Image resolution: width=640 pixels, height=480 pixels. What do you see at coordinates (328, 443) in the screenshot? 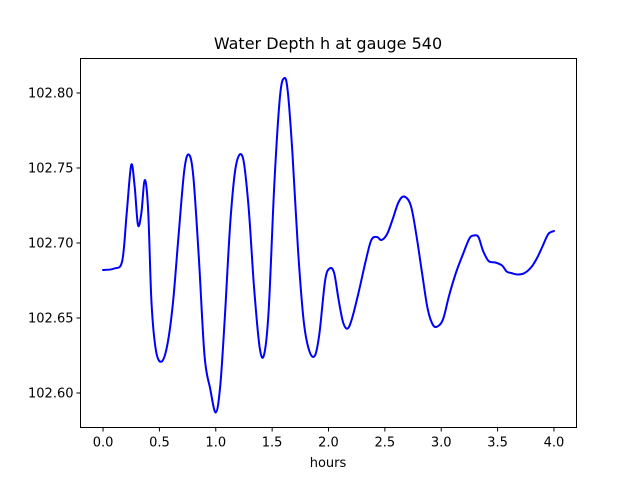
I see `x-tick-label: 2.0` at bounding box center [328, 443].